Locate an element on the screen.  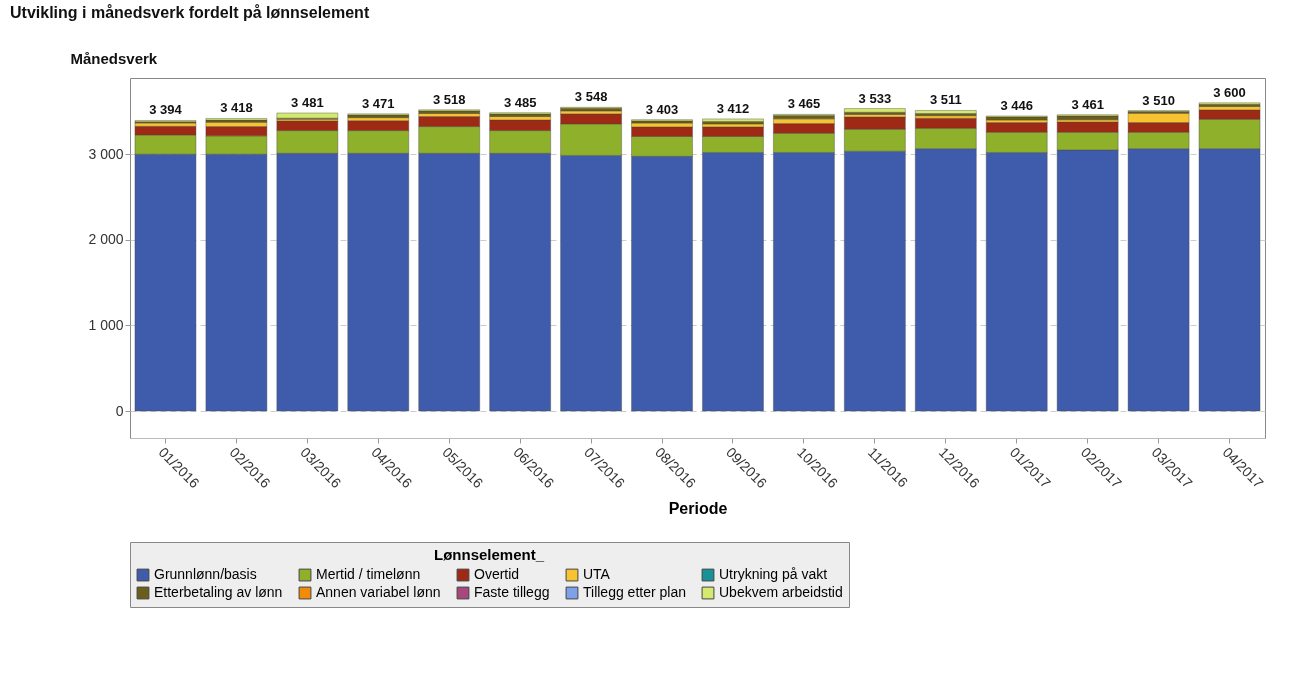
legend-label: Tillegg etter plan is located at coordinates (634, 592).